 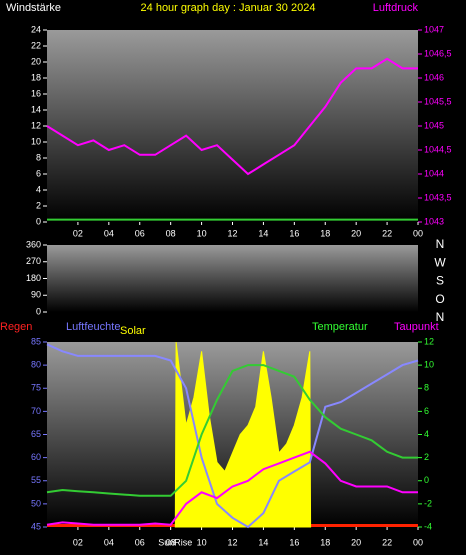 I want to click on y-tick-label: 6, so click(x=38, y=173).